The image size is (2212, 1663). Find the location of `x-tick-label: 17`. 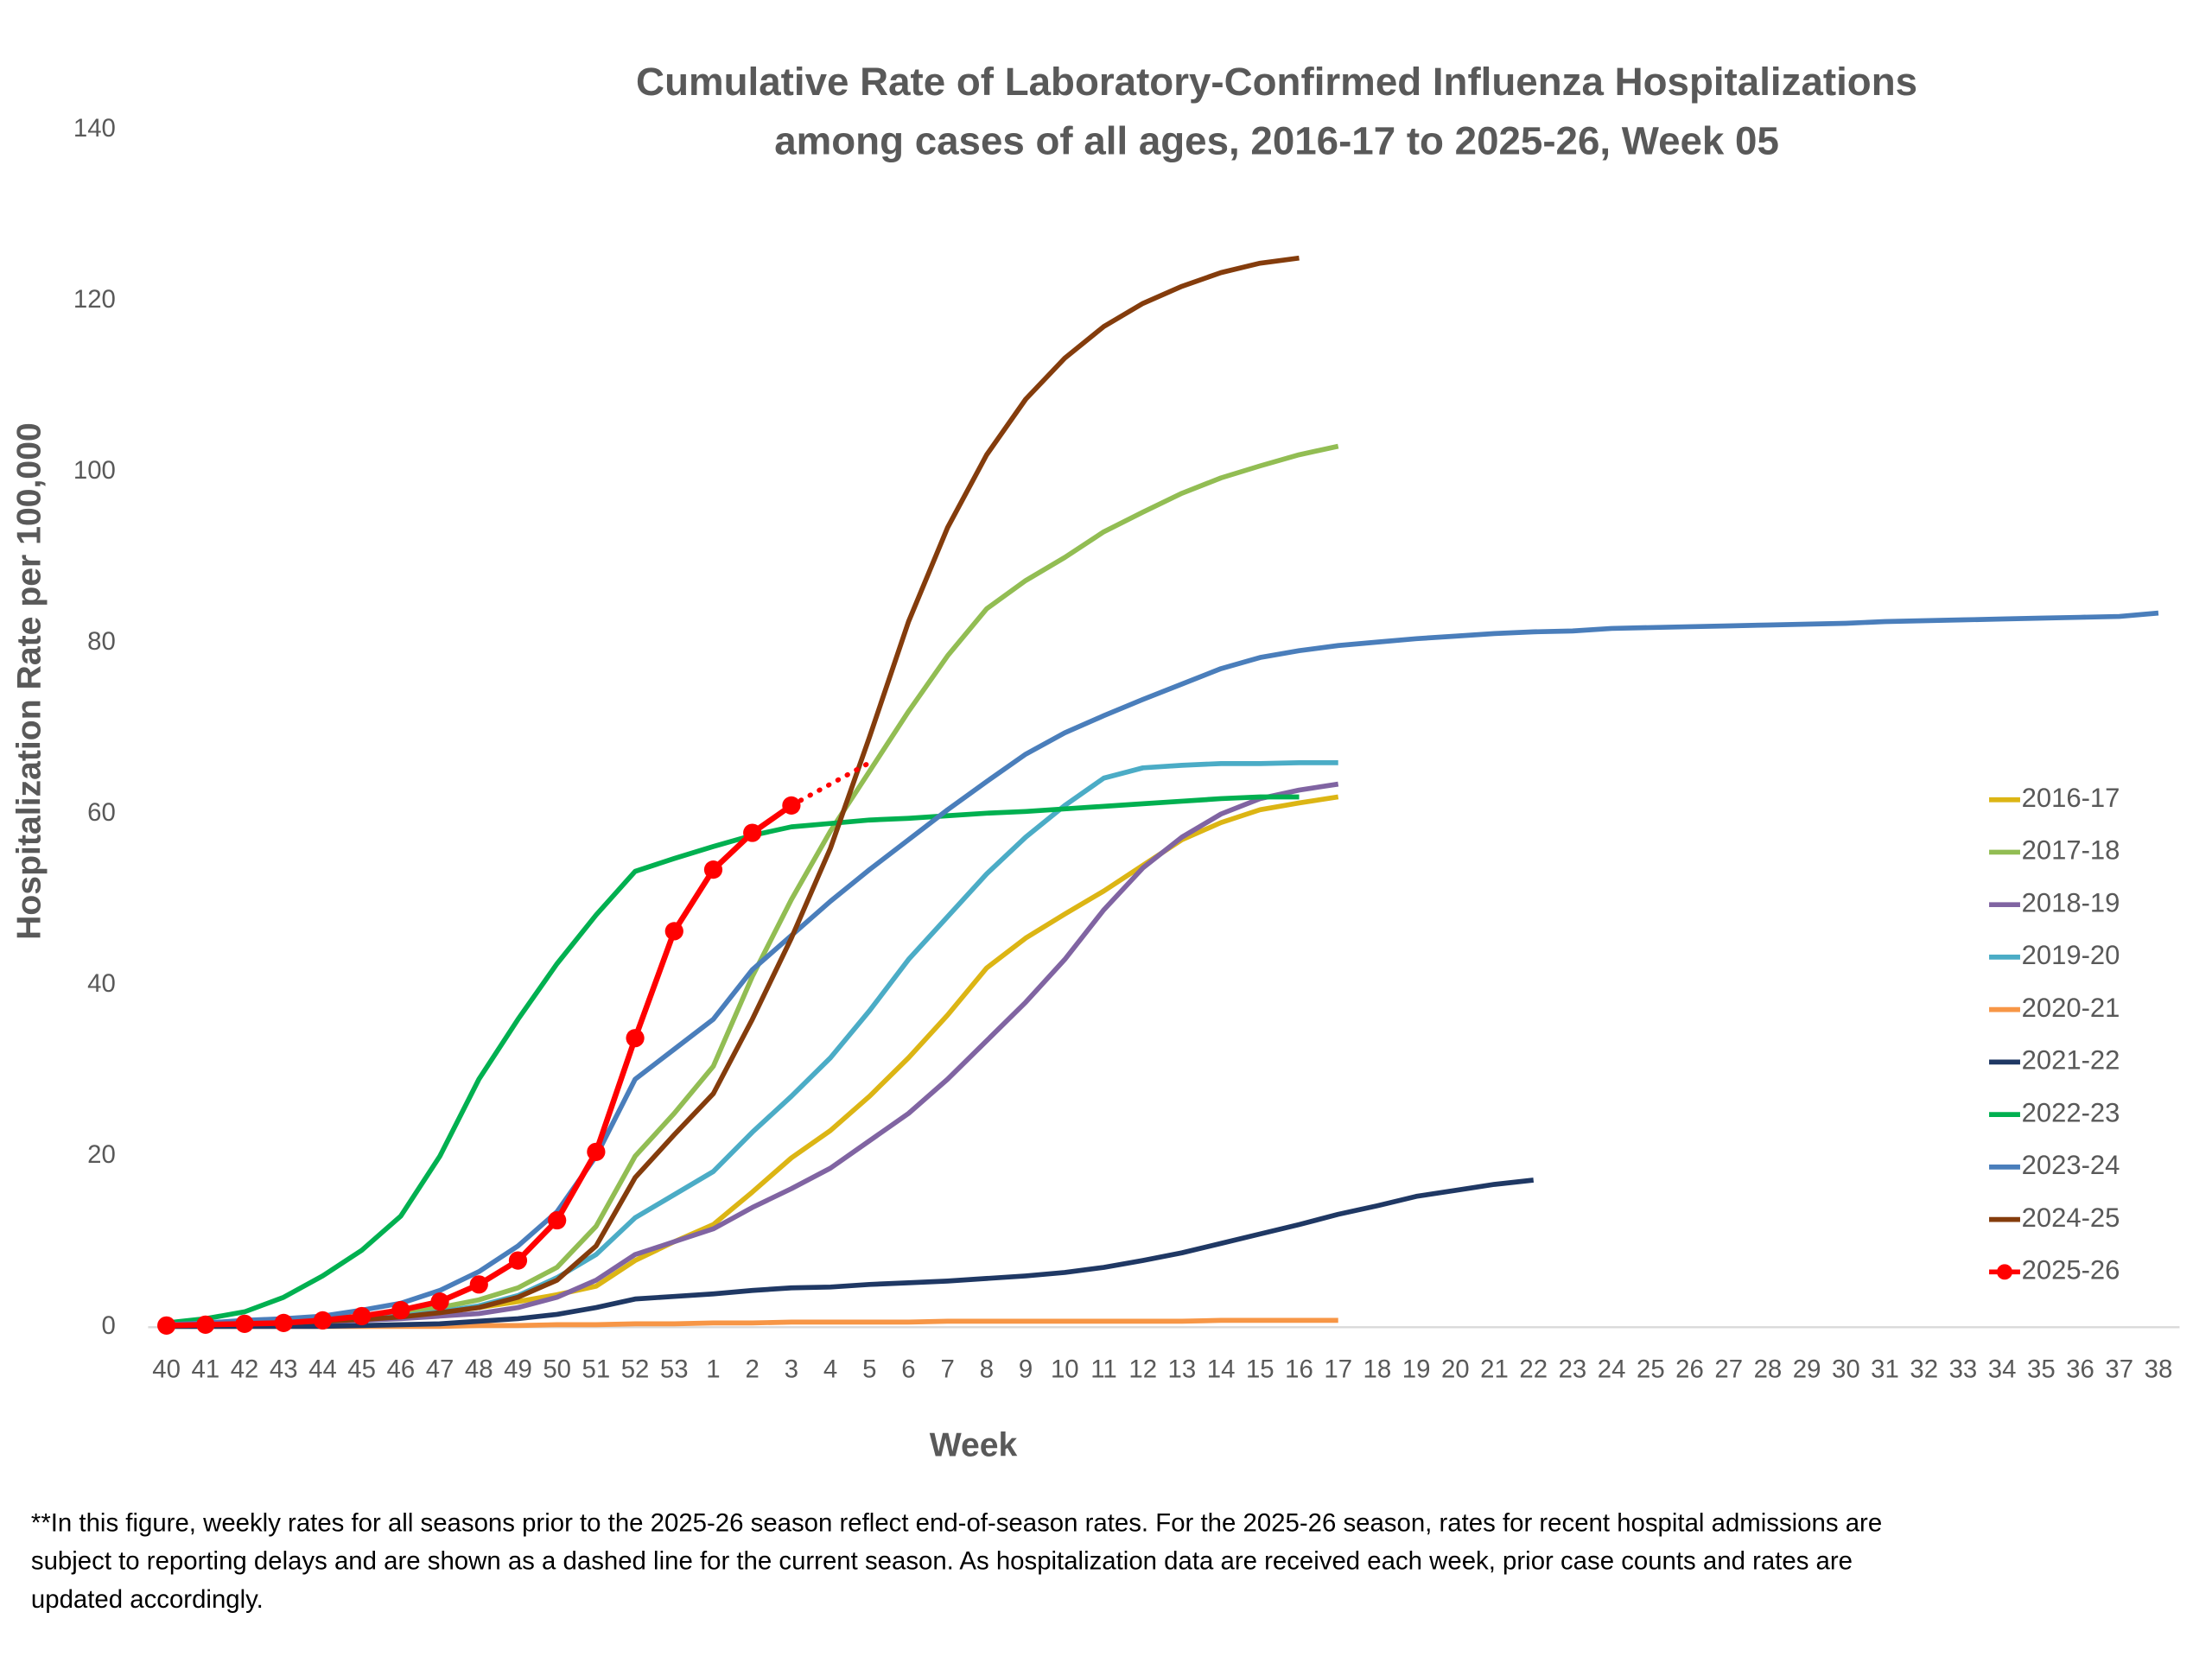

x-tick-label: 17 is located at coordinates (1338, 1370).